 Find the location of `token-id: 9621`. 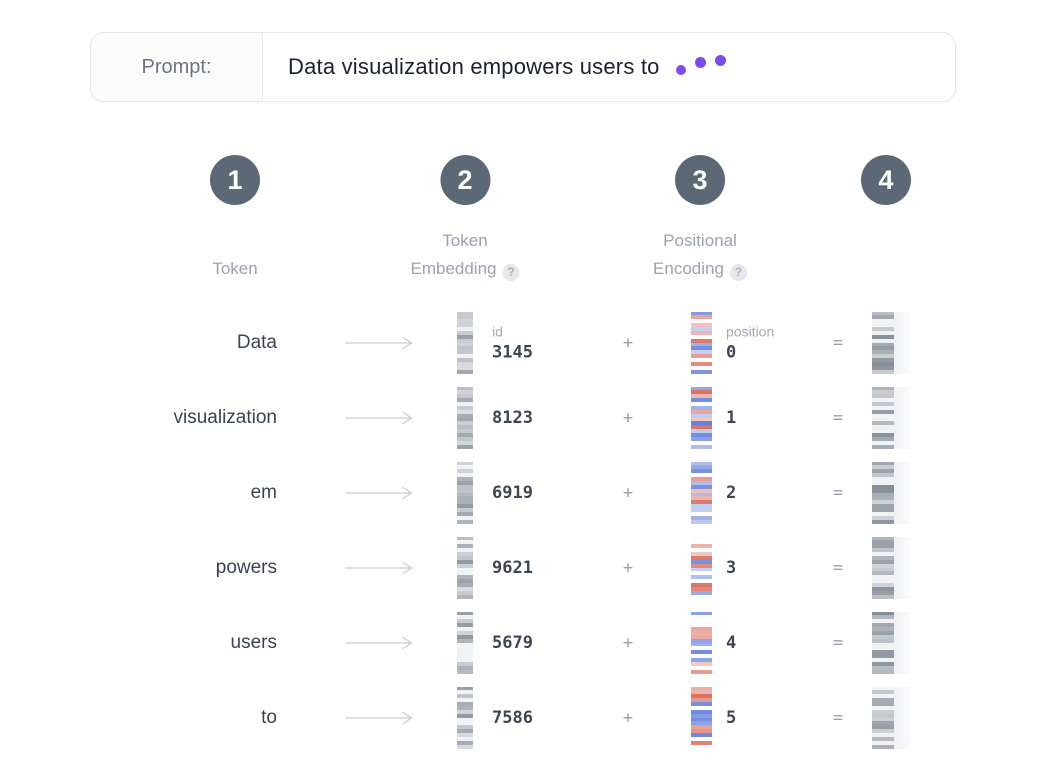

token-id: 9621 is located at coordinates (512, 568).